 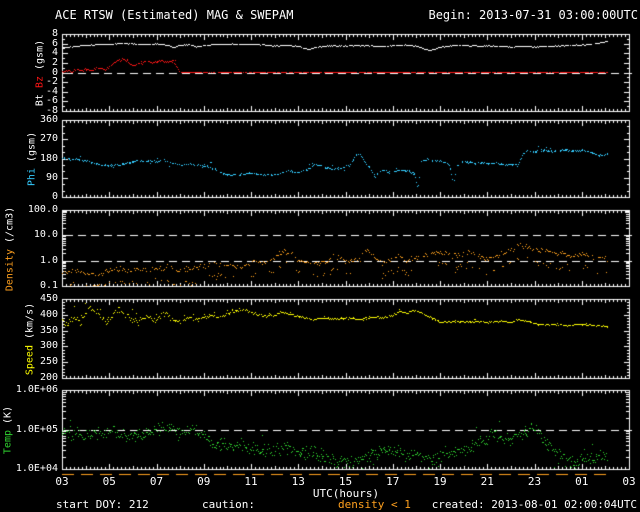 What do you see at coordinates (36, 468) in the screenshot?
I see `y-tick-label: 1.0E+04` at bounding box center [36, 468].